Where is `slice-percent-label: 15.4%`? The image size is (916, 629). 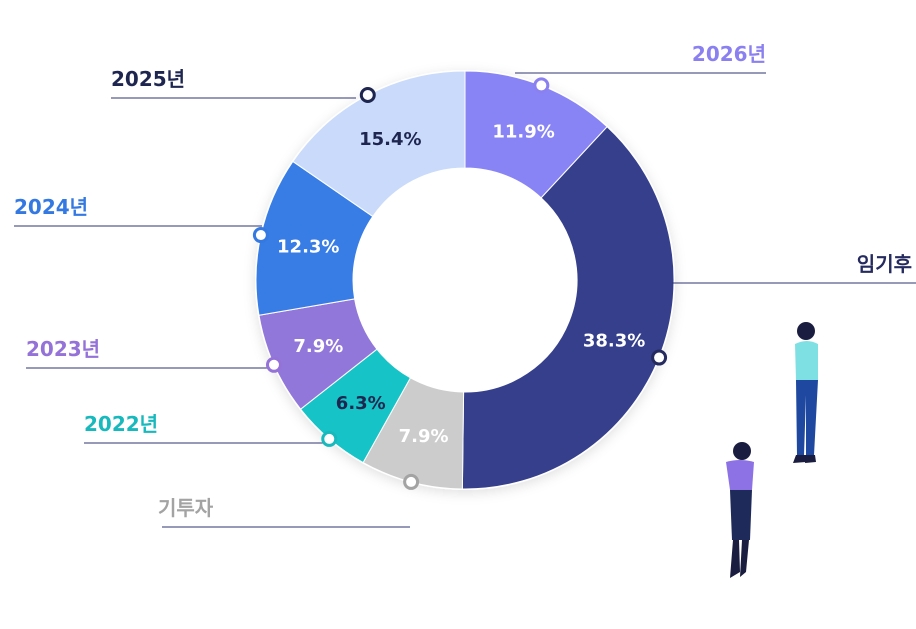
slice-percent-label: 15.4% is located at coordinates (390, 139).